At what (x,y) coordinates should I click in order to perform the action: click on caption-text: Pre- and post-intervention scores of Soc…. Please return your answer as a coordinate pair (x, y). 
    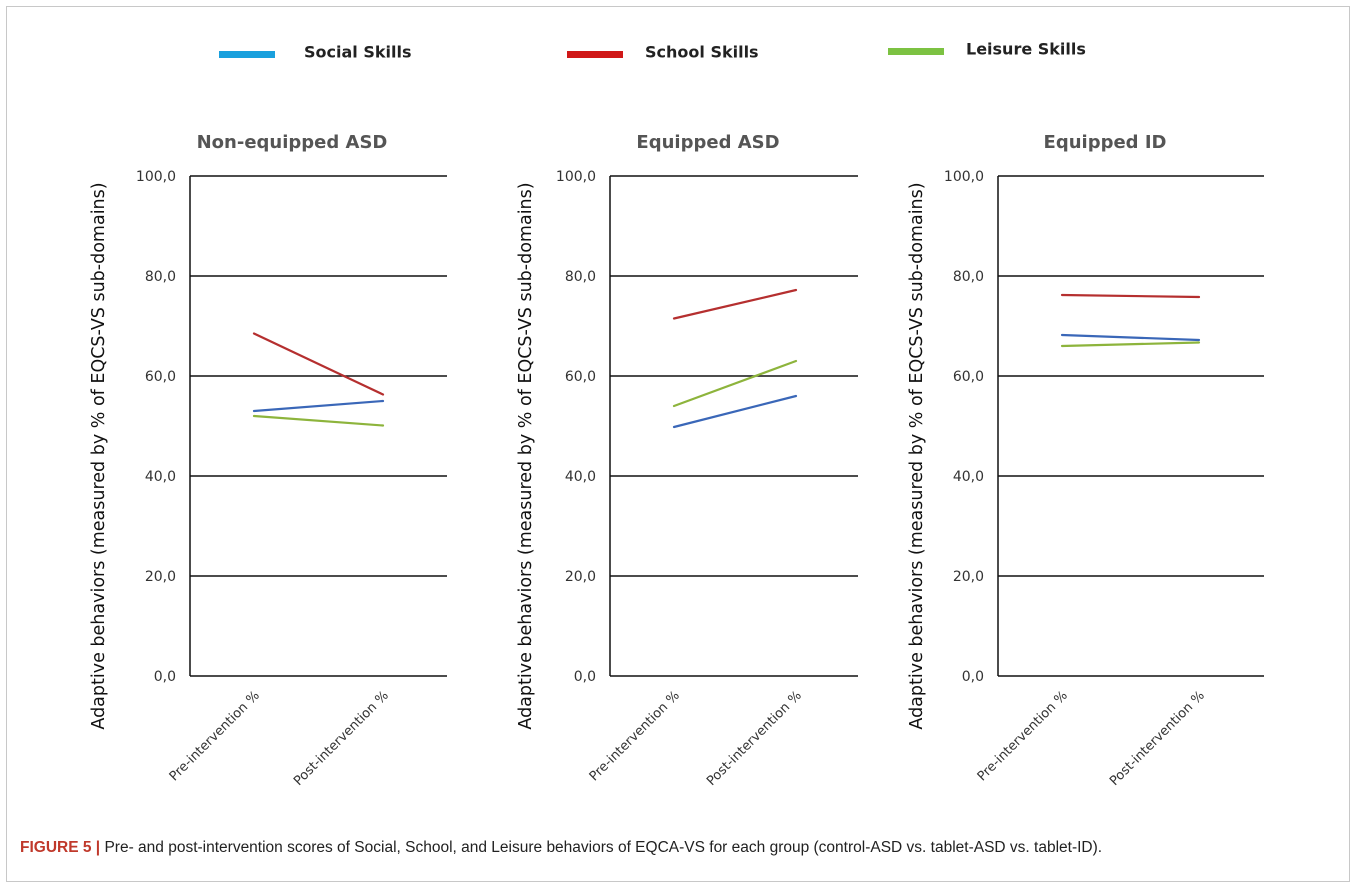
    Looking at the image, I should click on (601, 847).